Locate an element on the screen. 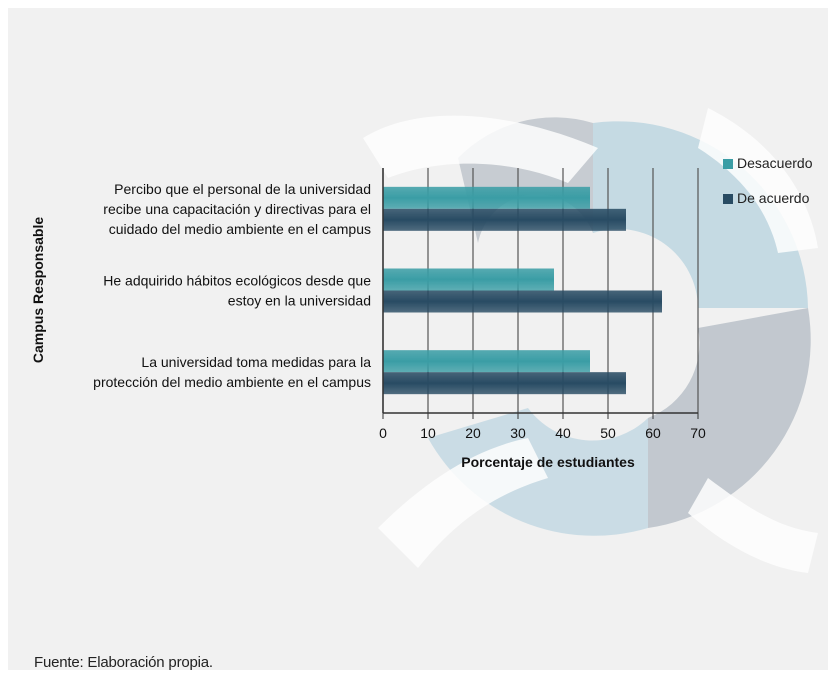  axes is located at coordinates (540, 291).